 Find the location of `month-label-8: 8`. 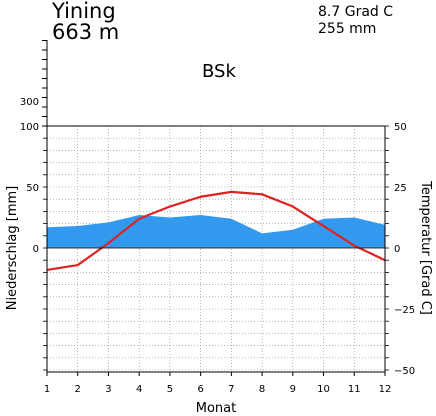

month-label-8: 8 is located at coordinates (262, 389).